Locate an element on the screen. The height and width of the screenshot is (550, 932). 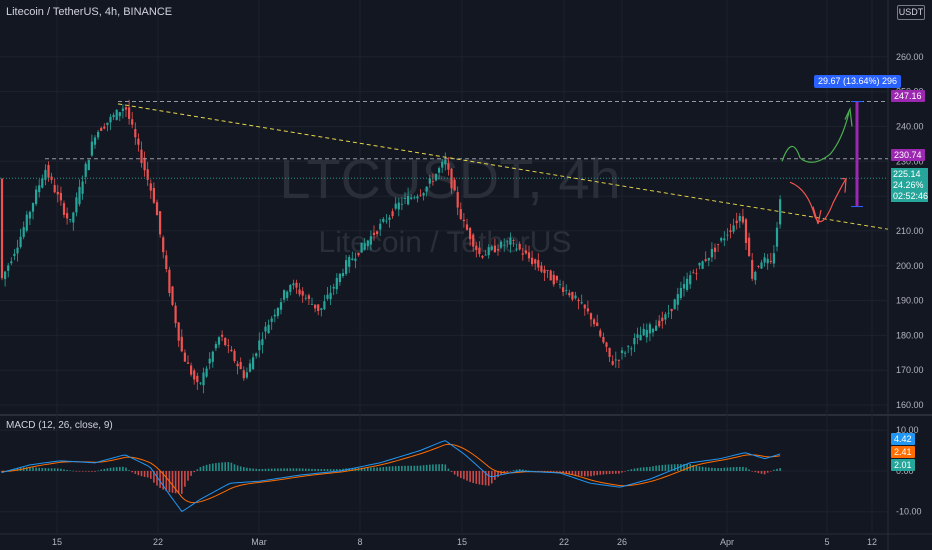
macd-line is located at coordinates (391, 476).